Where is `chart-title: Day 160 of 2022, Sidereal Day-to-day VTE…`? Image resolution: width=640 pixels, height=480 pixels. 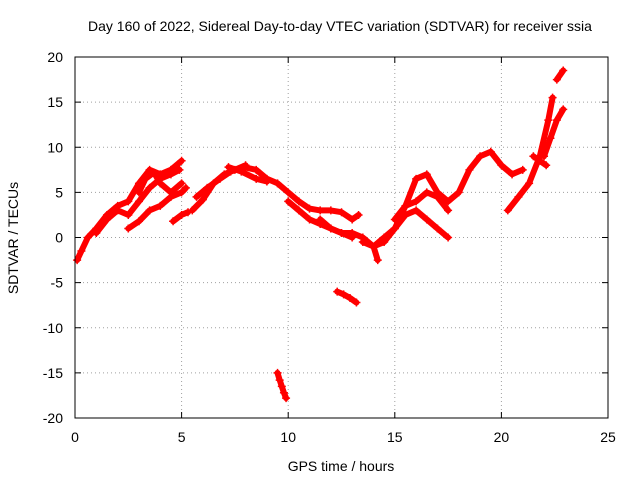
chart-title: Day 160 of 2022, Sidereal Day-to-day VTE… is located at coordinates (340, 26).